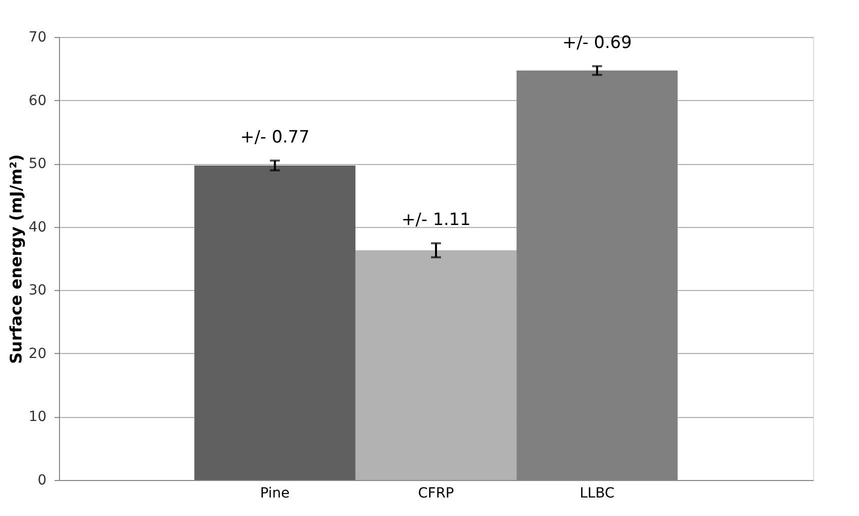  I want to click on y-tick-label: 0, so click(42, 480).